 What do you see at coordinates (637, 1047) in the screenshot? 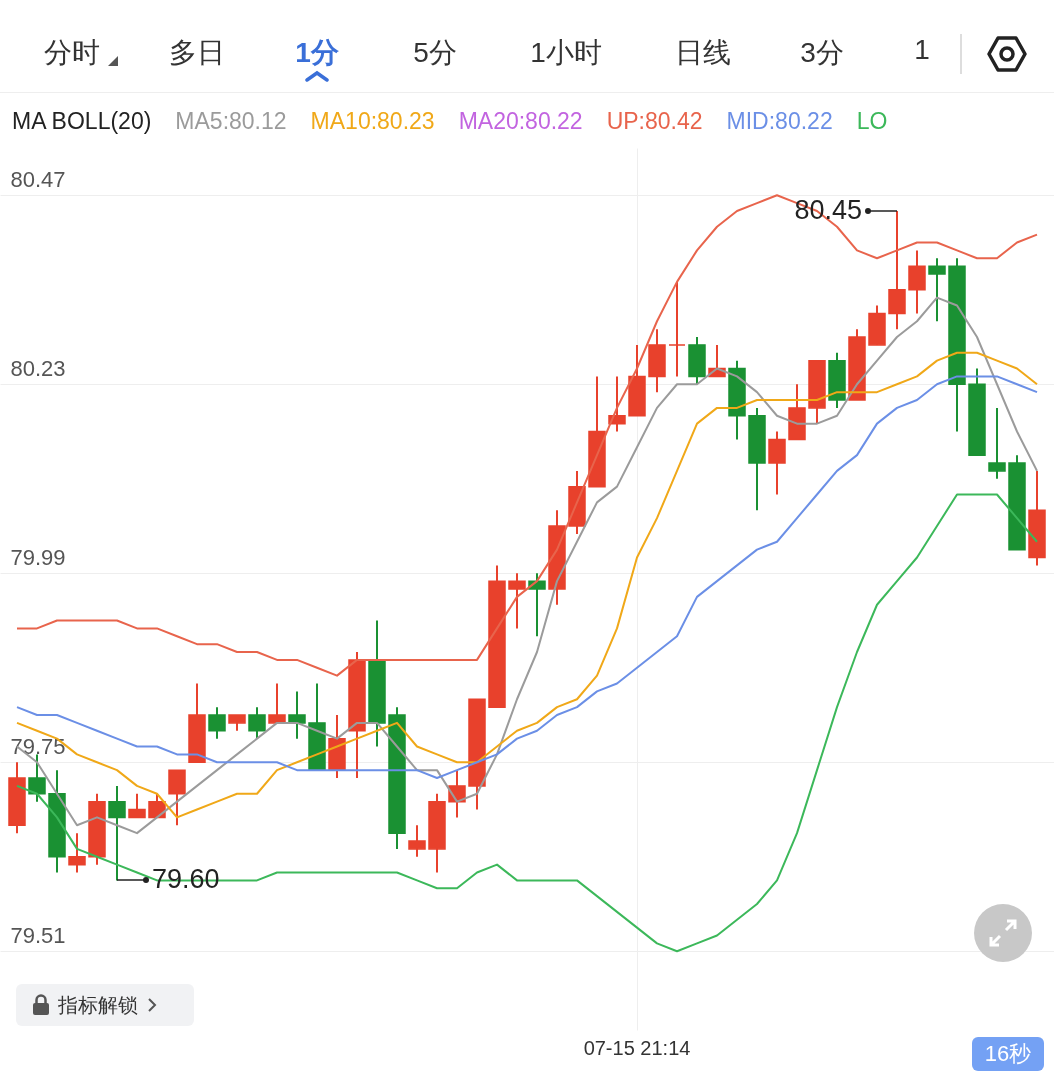
I see `x-tick-label: 07-15 21:14` at bounding box center [637, 1047].